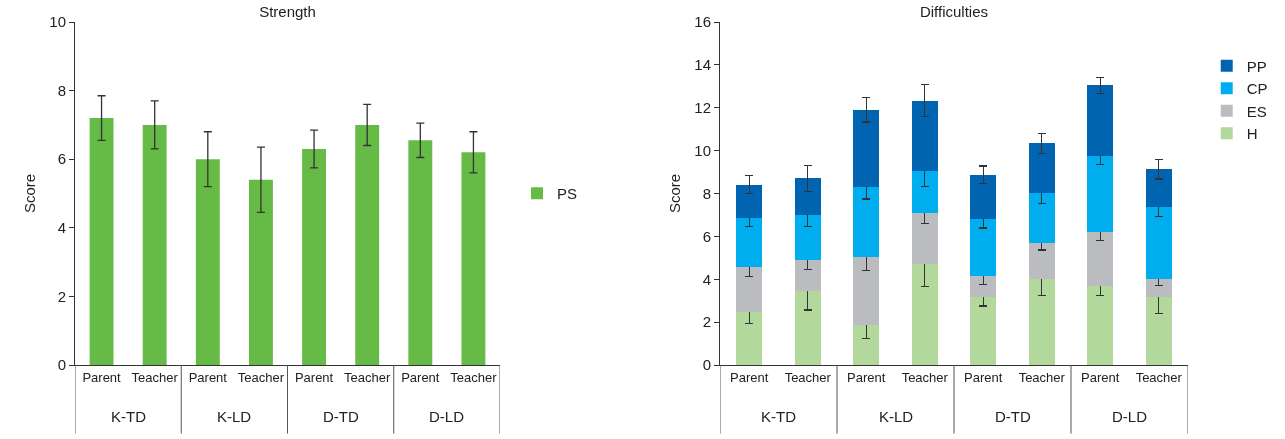 The width and height of the screenshot is (1285, 439). Describe the element at coordinates (702, 65) in the screenshot. I see `y-tick-label: 14` at that location.